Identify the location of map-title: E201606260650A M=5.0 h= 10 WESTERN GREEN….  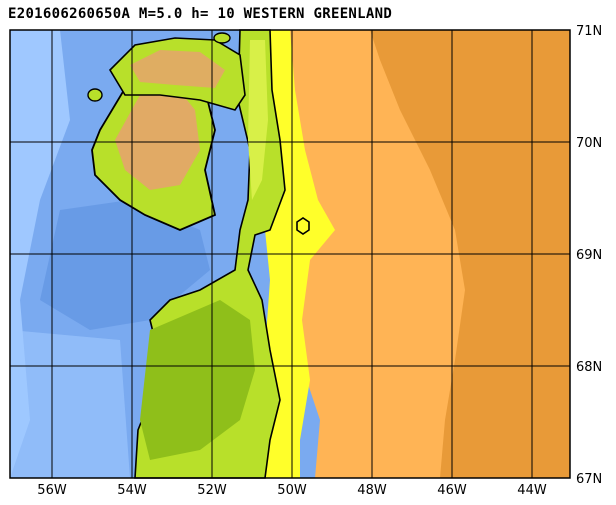
(200, 14).